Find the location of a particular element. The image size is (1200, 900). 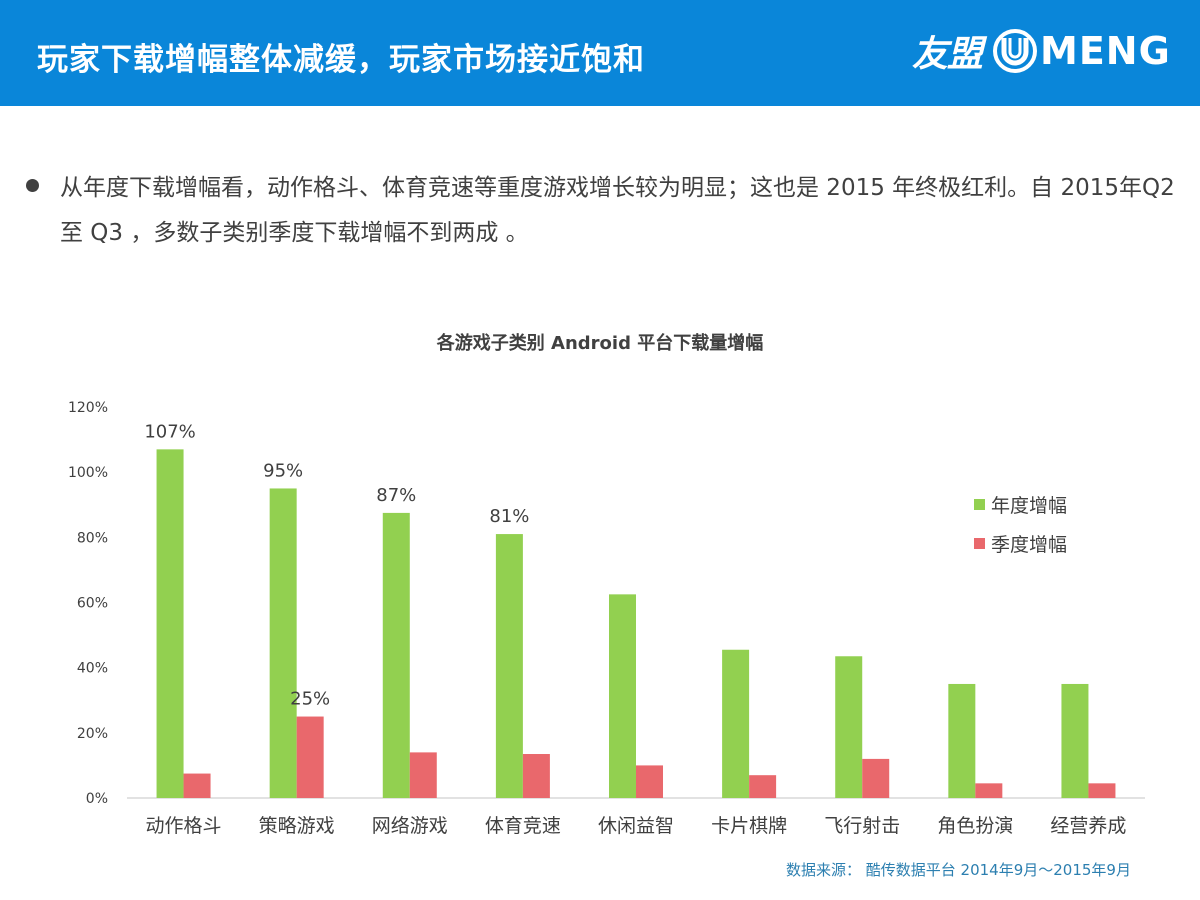

y-tick-label: 100% is located at coordinates (88, 473).